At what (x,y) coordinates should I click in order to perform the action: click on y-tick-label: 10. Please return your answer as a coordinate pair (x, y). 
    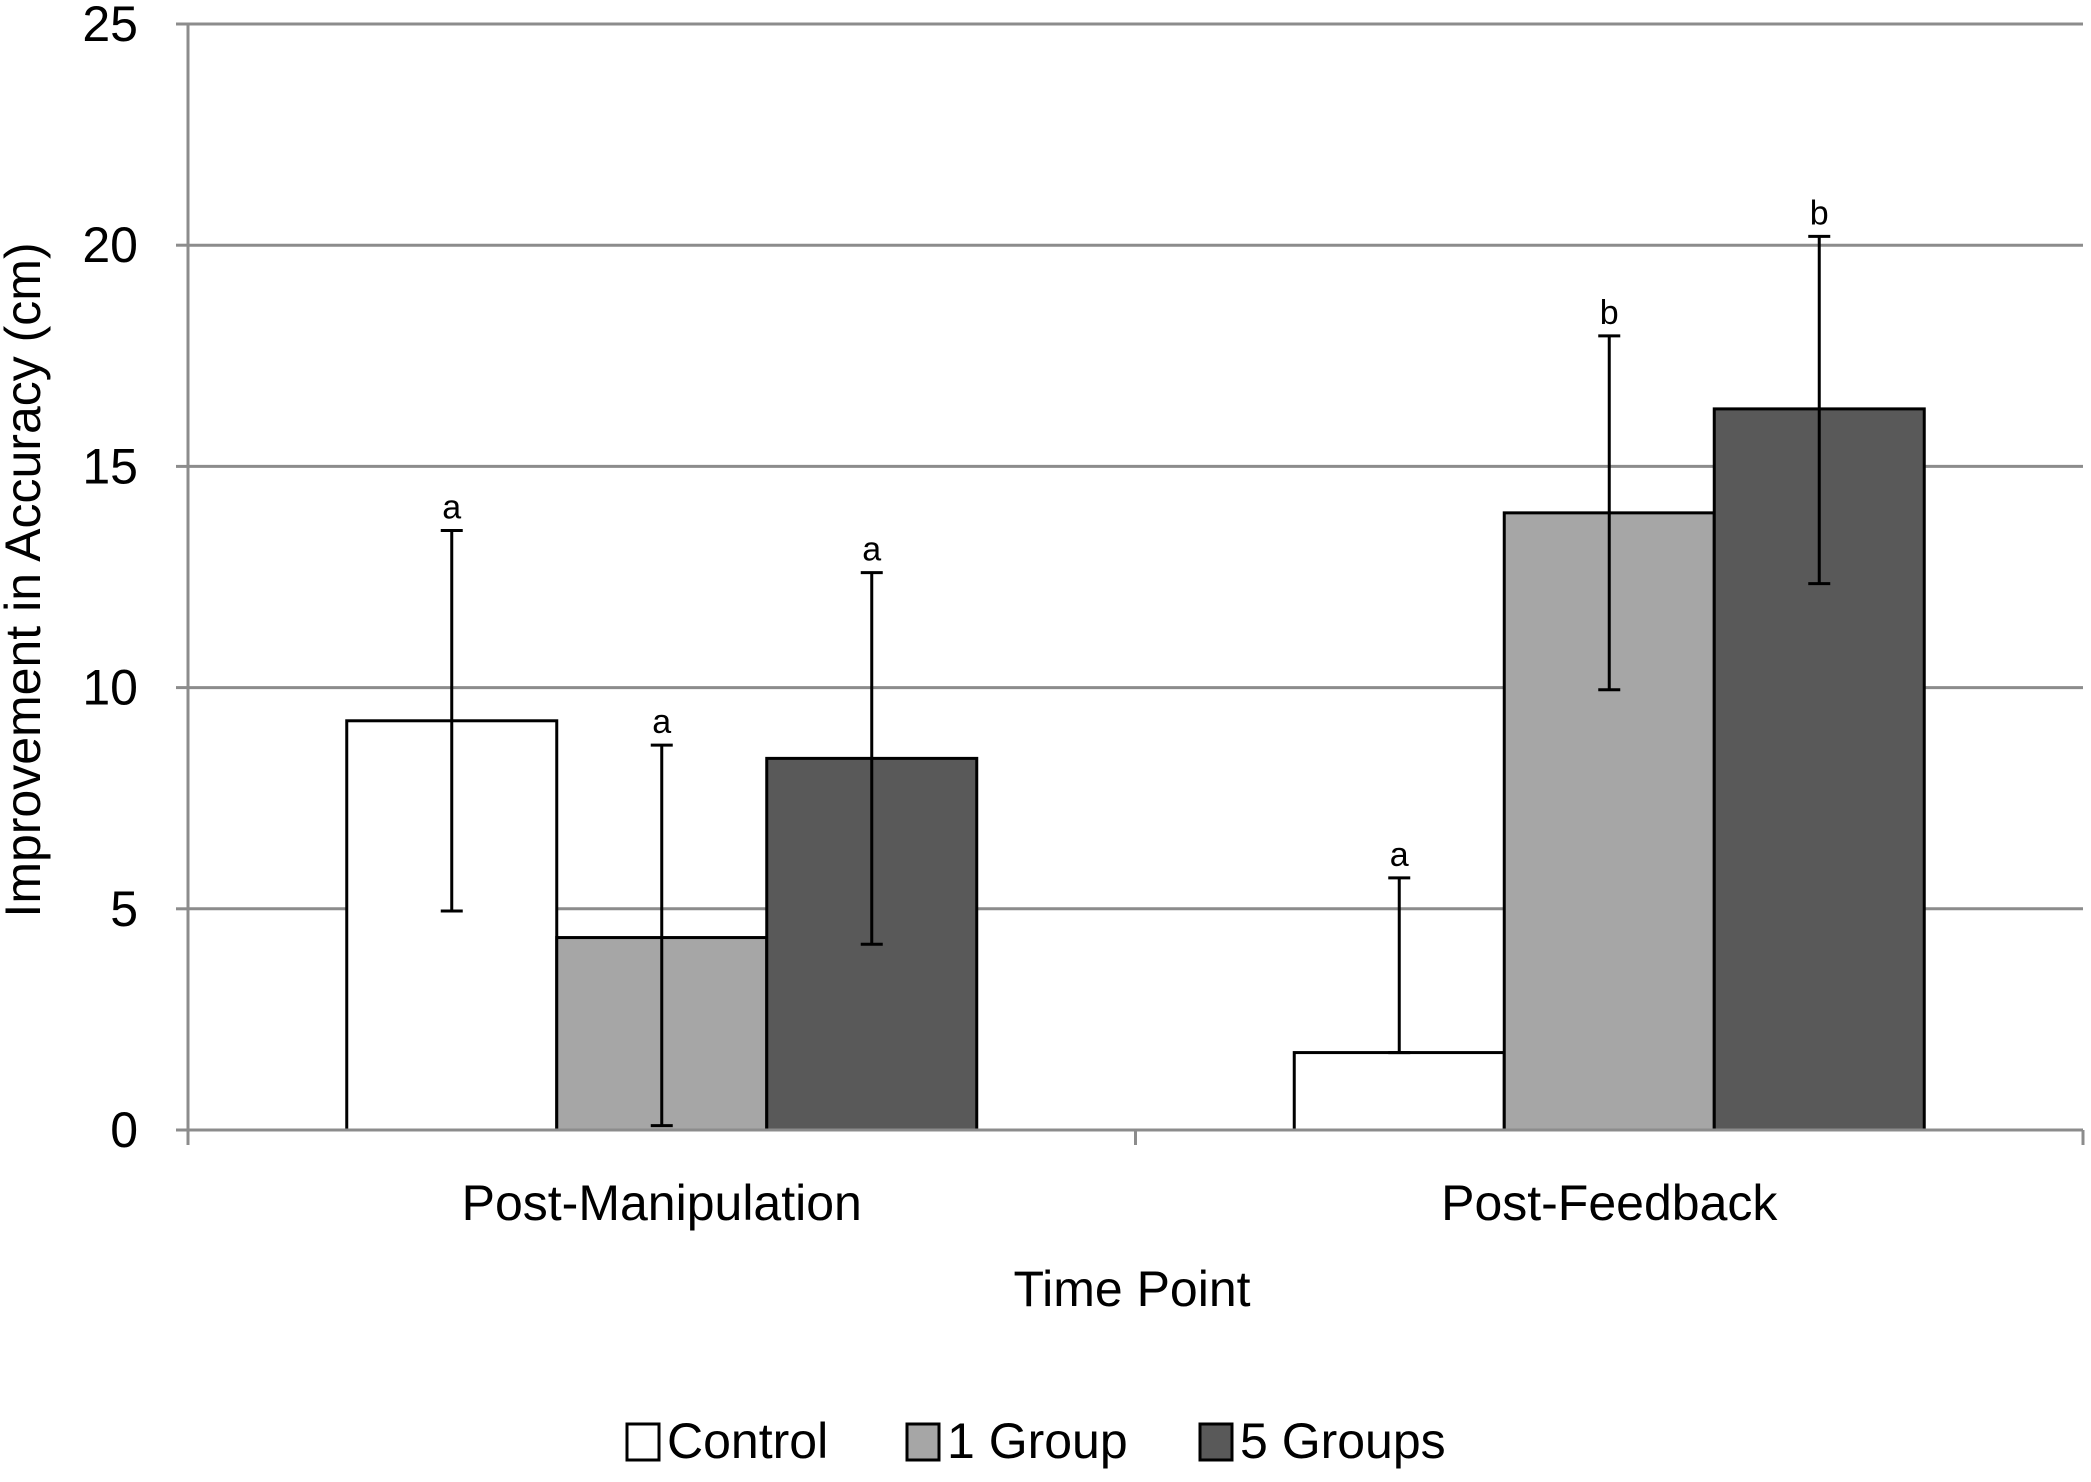
    Looking at the image, I should click on (110, 688).